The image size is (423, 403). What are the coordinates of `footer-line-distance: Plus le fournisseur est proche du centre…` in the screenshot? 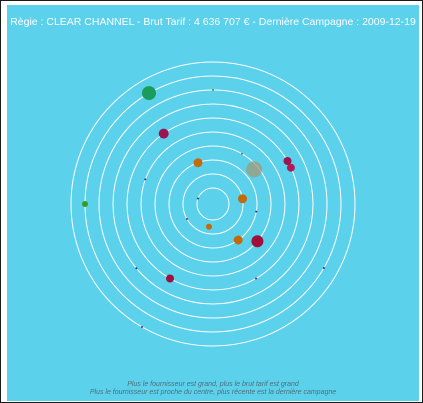 It's located at (213, 392).